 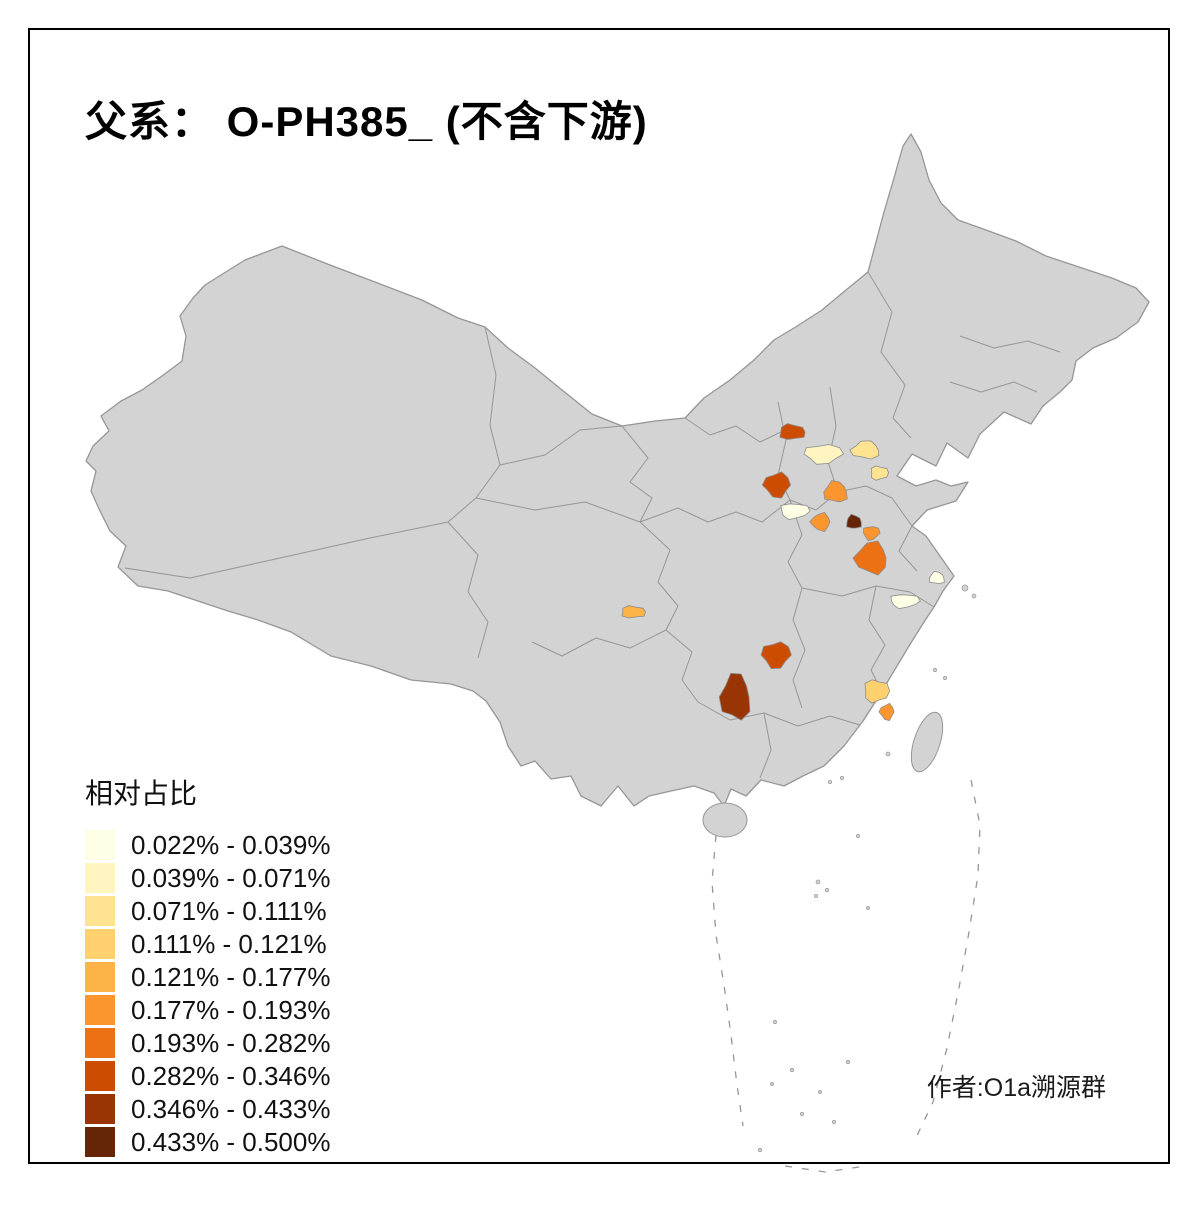 What do you see at coordinates (366, 121) in the screenshot?
I see `map-title: 父系： O-PH385_ (不含下游)` at bounding box center [366, 121].